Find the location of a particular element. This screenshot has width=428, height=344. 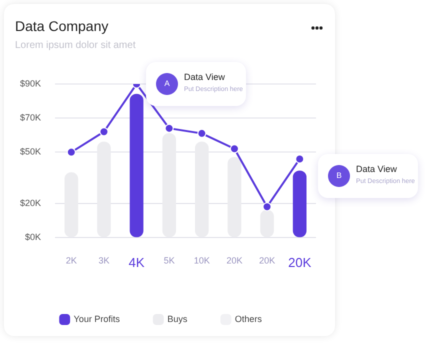

x-tick-label: 4K is located at coordinates (136, 262).